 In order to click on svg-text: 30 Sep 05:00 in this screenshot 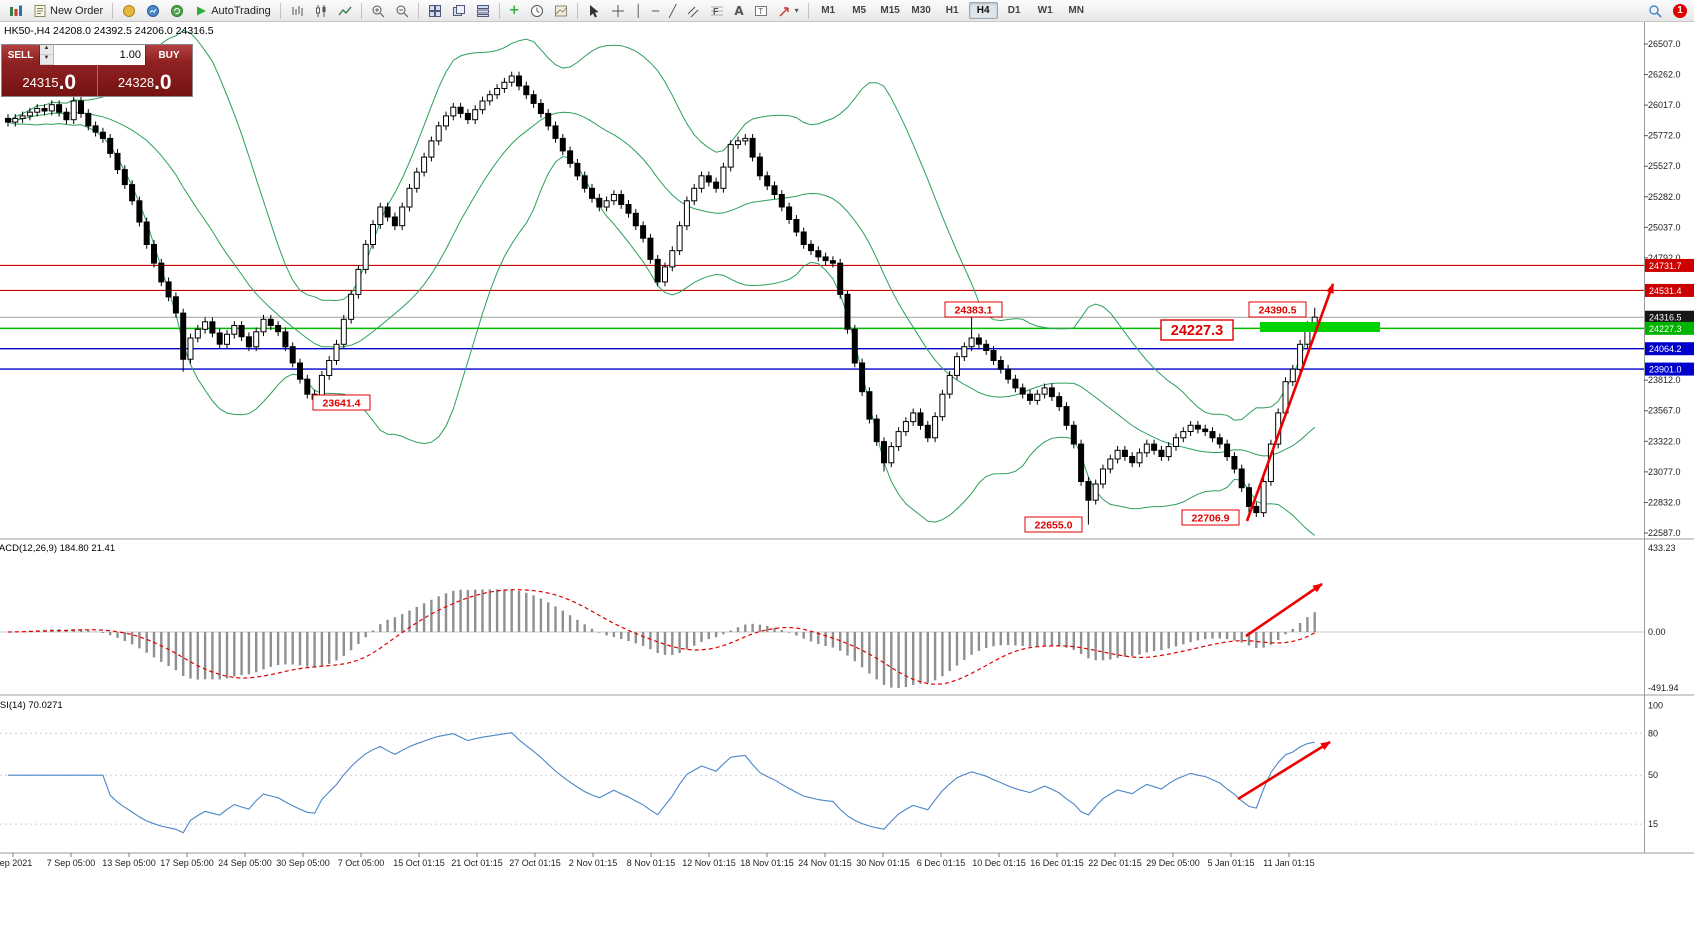, I will do `click(303, 863)`.